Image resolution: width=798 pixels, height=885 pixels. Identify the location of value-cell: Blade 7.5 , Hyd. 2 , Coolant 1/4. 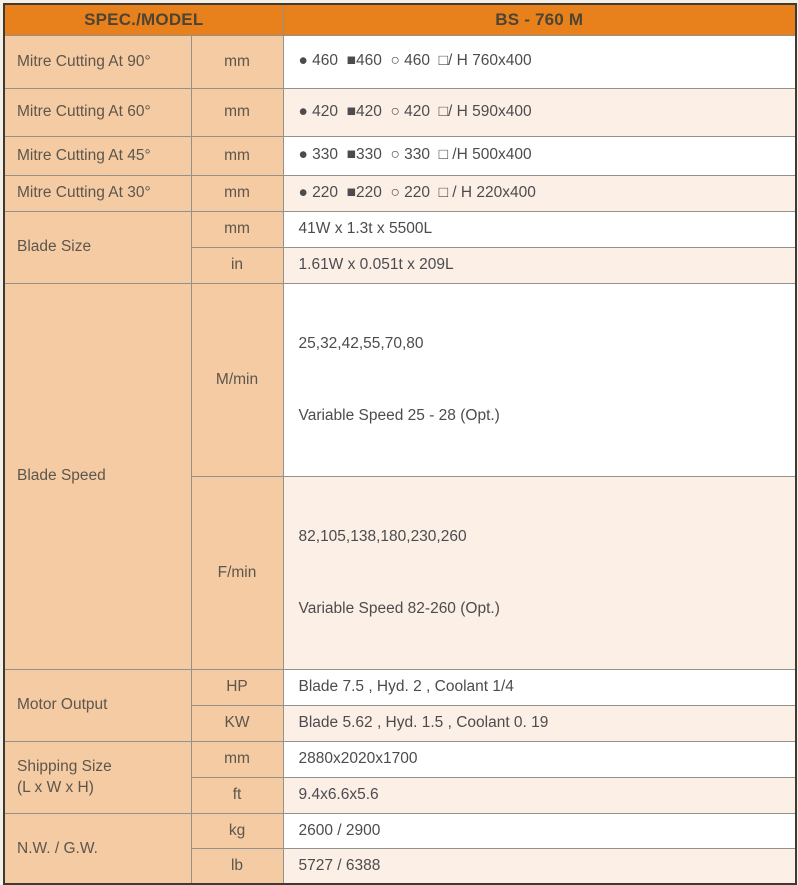
(539, 687).